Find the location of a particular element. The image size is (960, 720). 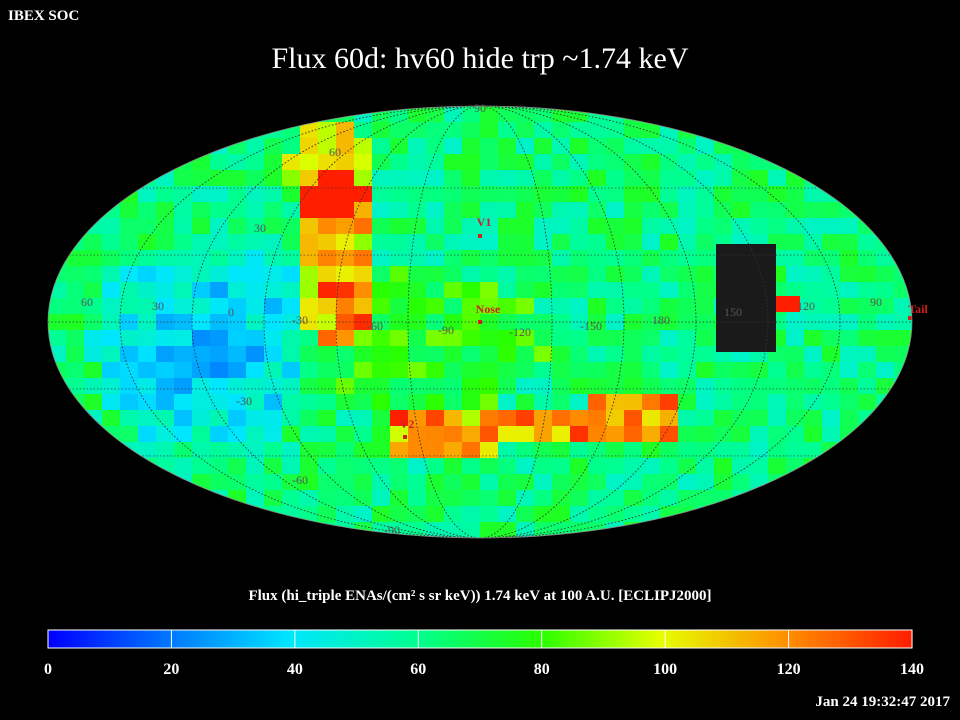

longitude-label: -60 is located at coordinates (375, 326).